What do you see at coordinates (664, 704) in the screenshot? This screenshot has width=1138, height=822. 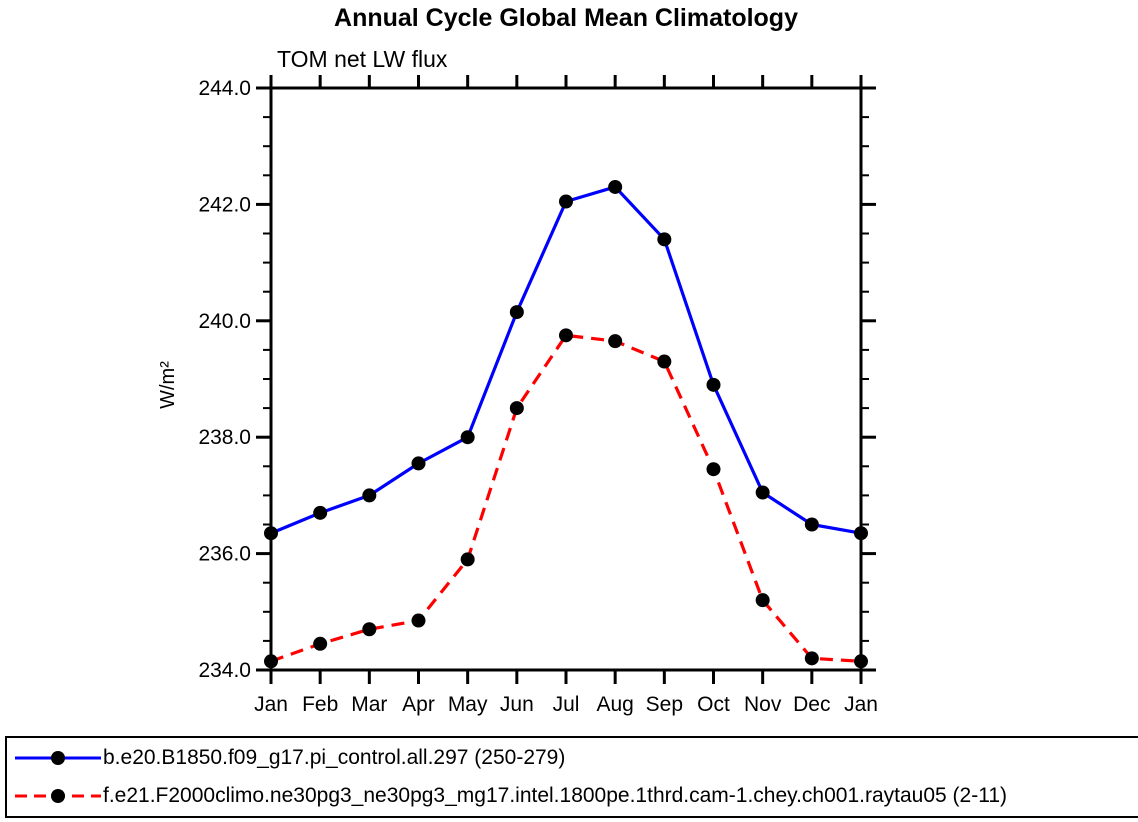 I see `x-tick-label: Sep` at bounding box center [664, 704].